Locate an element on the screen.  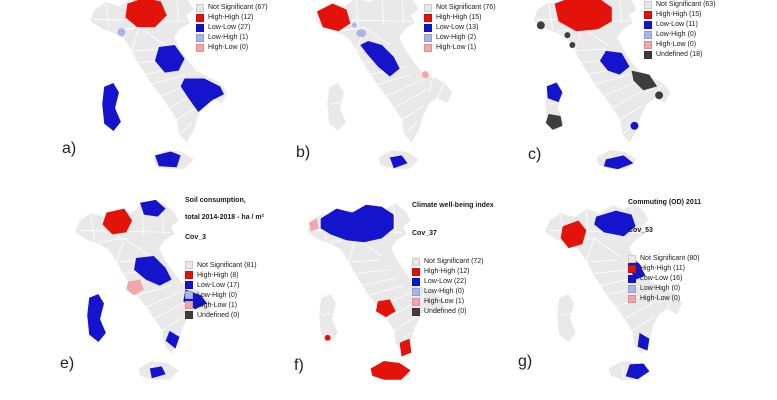
italy-map-g is located at coordinates (614, 291).